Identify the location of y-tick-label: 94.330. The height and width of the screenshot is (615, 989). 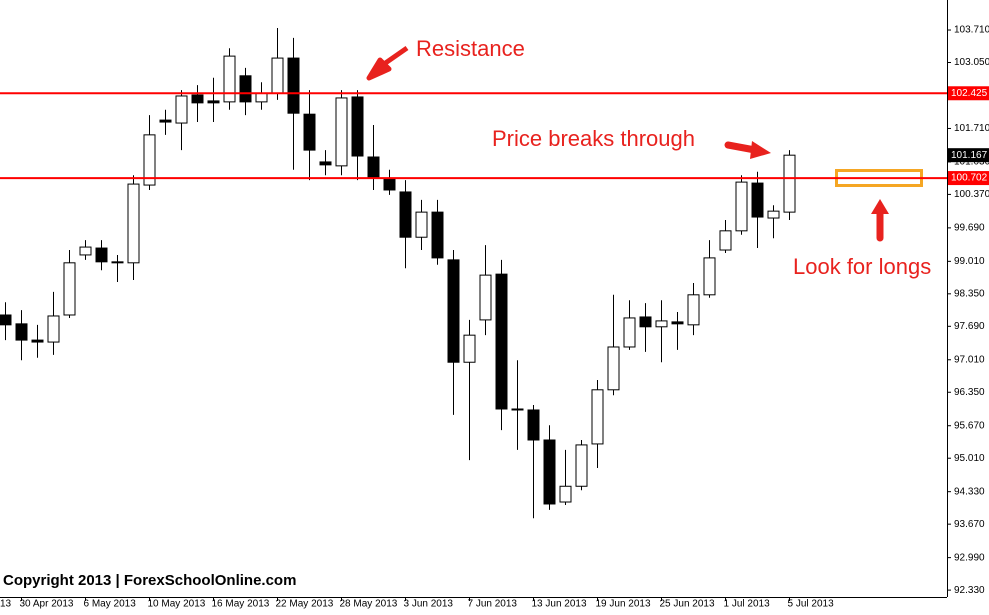
(969, 491).